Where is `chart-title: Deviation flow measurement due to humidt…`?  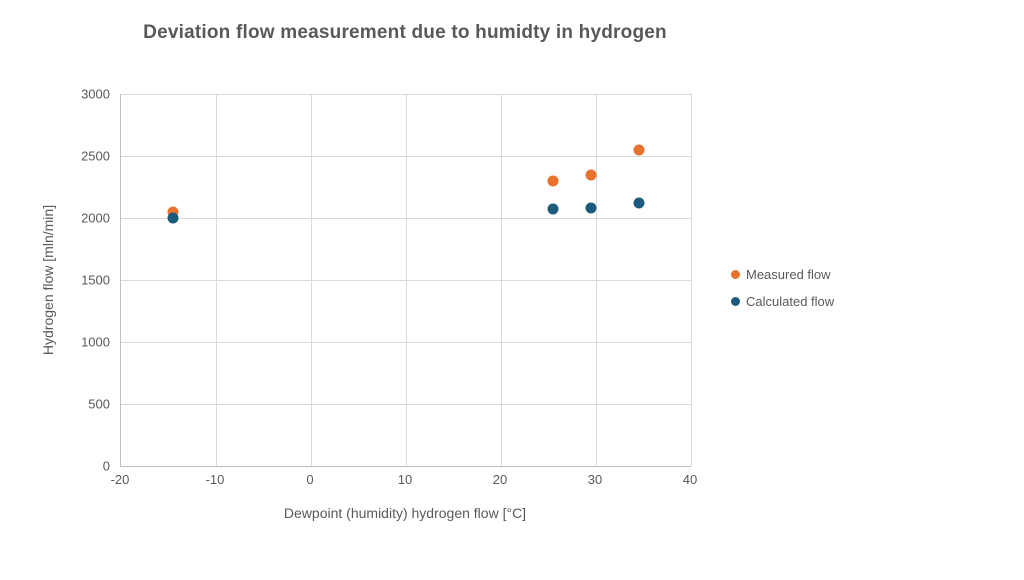 chart-title: Deviation flow measurement due to humidt… is located at coordinates (405, 32).